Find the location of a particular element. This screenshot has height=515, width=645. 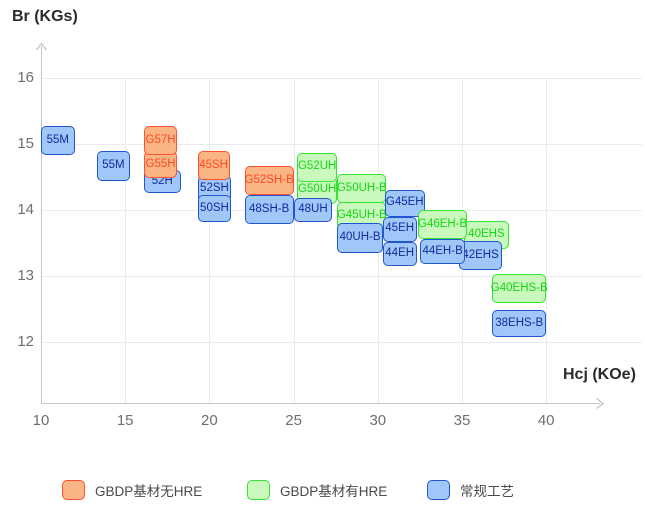

grade-box: 38EHS-B is located at coordinates (519, 324).